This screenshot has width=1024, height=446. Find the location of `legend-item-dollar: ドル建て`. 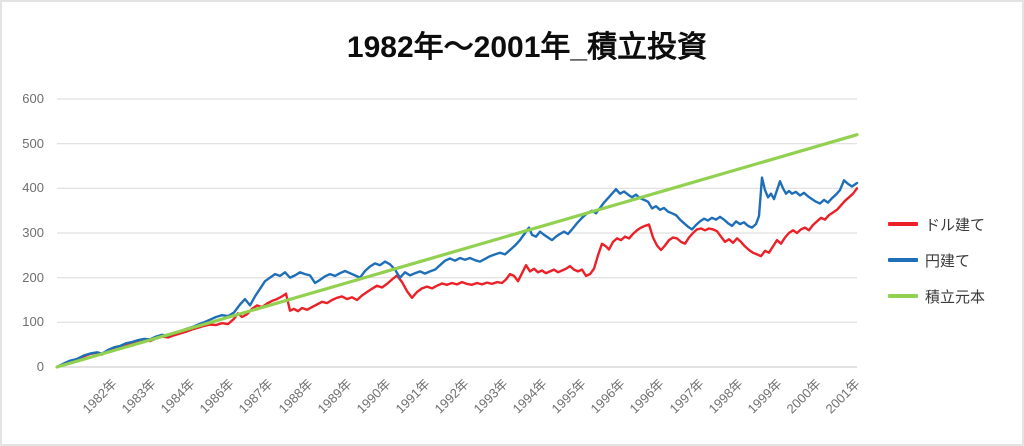

legend-item-dollar: ドル建て is located at coordinates (936, 224).